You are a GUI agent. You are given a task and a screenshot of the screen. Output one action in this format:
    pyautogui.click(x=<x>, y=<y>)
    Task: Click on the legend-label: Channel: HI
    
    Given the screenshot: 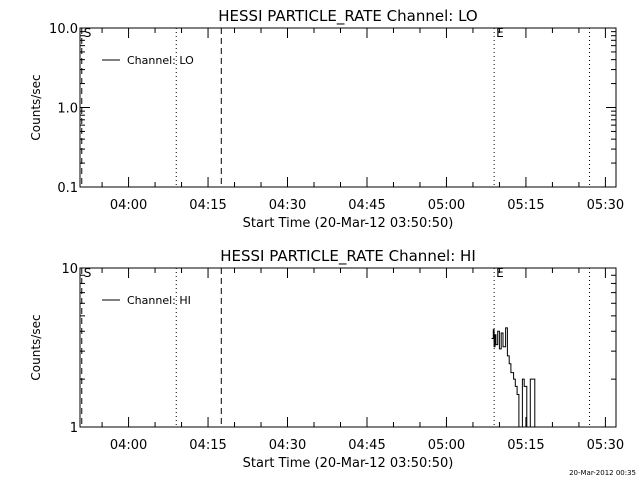 What is the action you would take?
    pyautogui.click(x=159, y=300)
    